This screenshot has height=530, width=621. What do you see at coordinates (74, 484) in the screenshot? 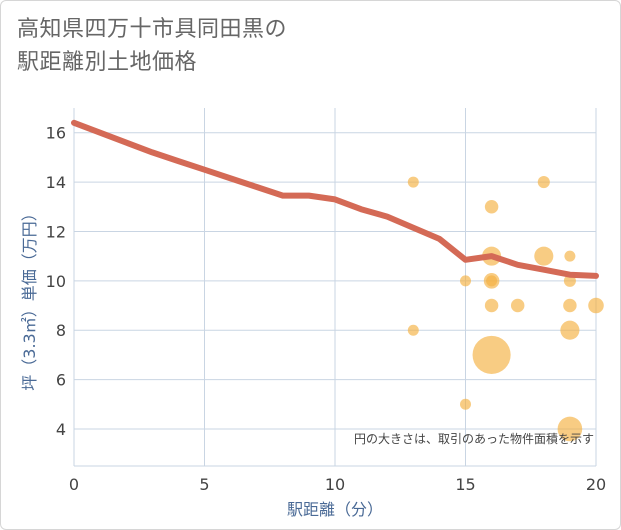
I see `x-tick-label: 0` at bounding box center [74, 484].